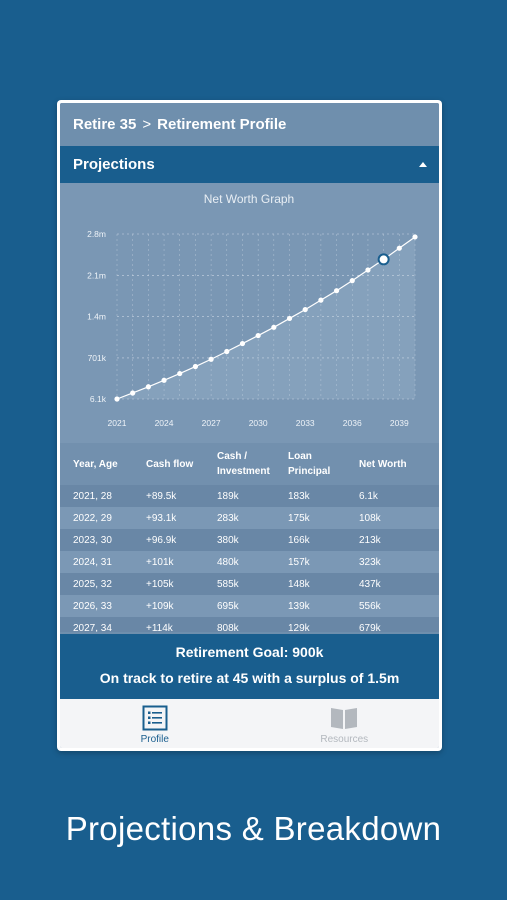 The width and height of the screenshot is (507, 900). I want to click on tab-bar: Profile Resources, so click(249, 723).